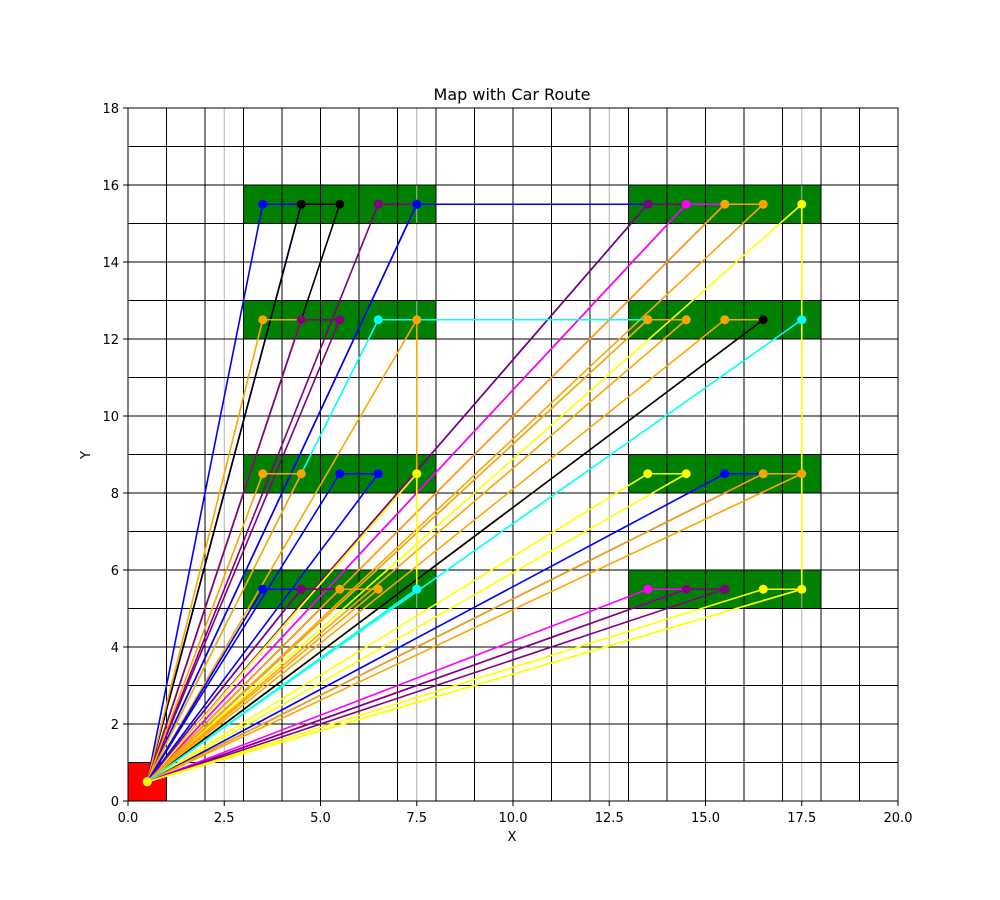  Describe the element at coordinates (115, 571) in the screenshot. I see `y-tick-label: 6` at that location.